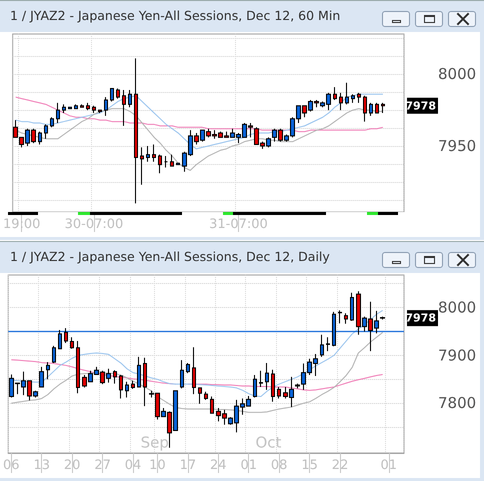 The image size is (484, 481). Describe the element at coordinates (154, 443) in the screenshot. I see `annotation: Sep` at that location.